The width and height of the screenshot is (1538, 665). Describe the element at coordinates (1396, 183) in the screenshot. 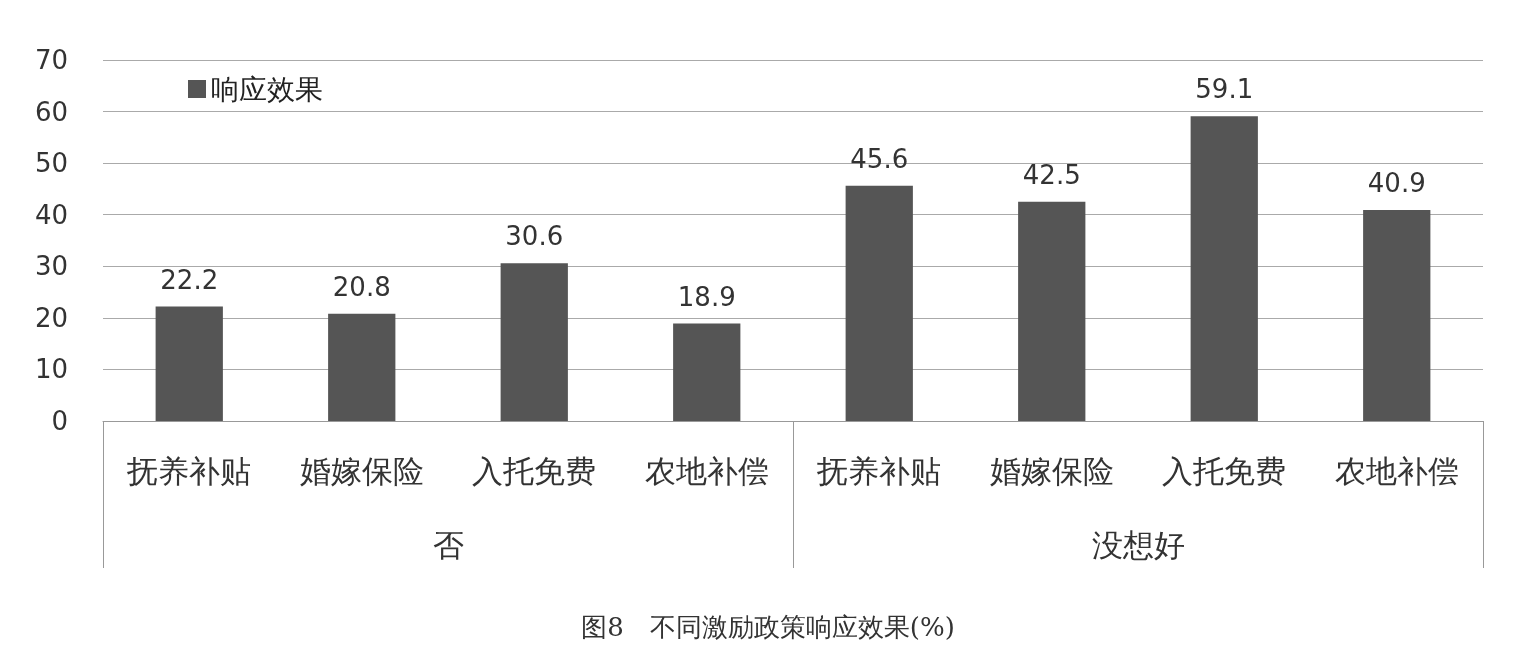

I see `data-label: 40.9` at that location.